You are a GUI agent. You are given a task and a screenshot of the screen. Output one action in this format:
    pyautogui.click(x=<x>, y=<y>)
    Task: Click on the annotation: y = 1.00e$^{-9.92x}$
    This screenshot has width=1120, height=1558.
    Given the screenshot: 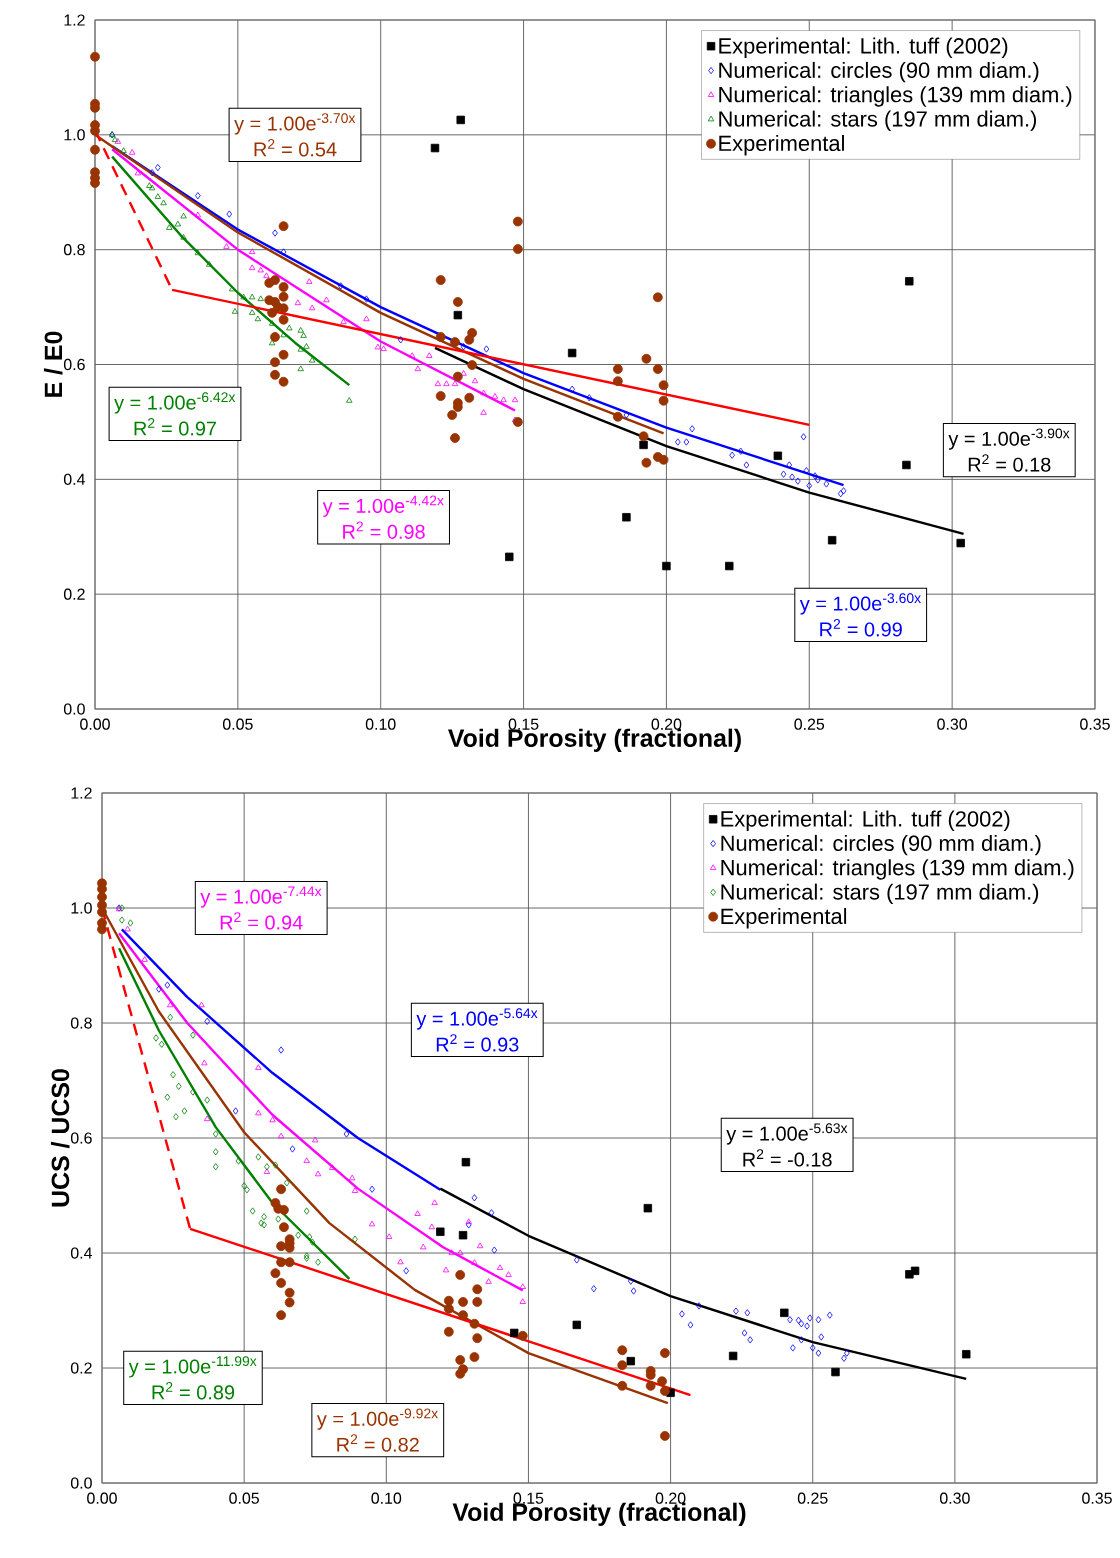 What is the action you would take?
    pyautogui.click(x=377, y=1419)
    